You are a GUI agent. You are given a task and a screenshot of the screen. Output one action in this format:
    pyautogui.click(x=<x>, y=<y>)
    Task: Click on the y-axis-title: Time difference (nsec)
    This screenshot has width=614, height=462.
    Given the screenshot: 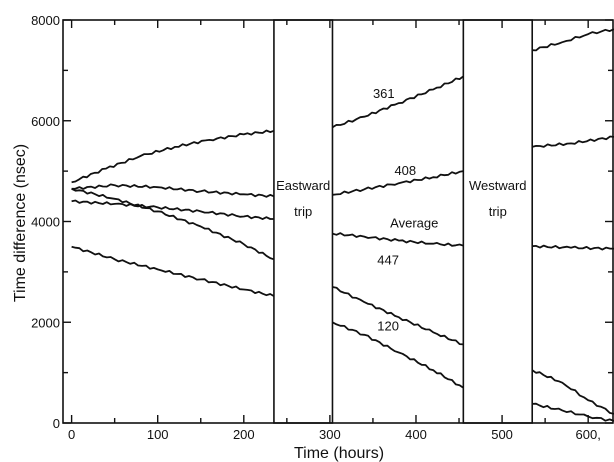 What is the action you would take?
    pyautogui.click(x=20, y=223)
    